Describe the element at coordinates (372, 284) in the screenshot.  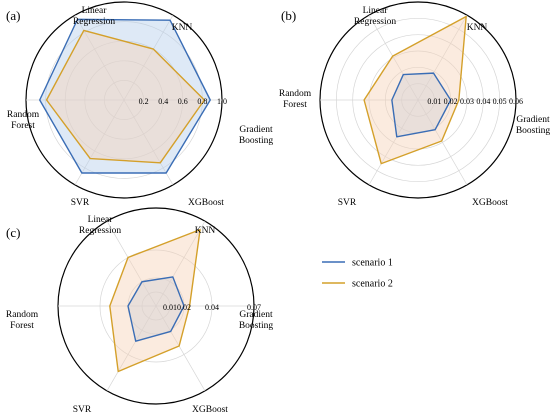
I see `legend-label-scenario-2: scenario 2` at that location.